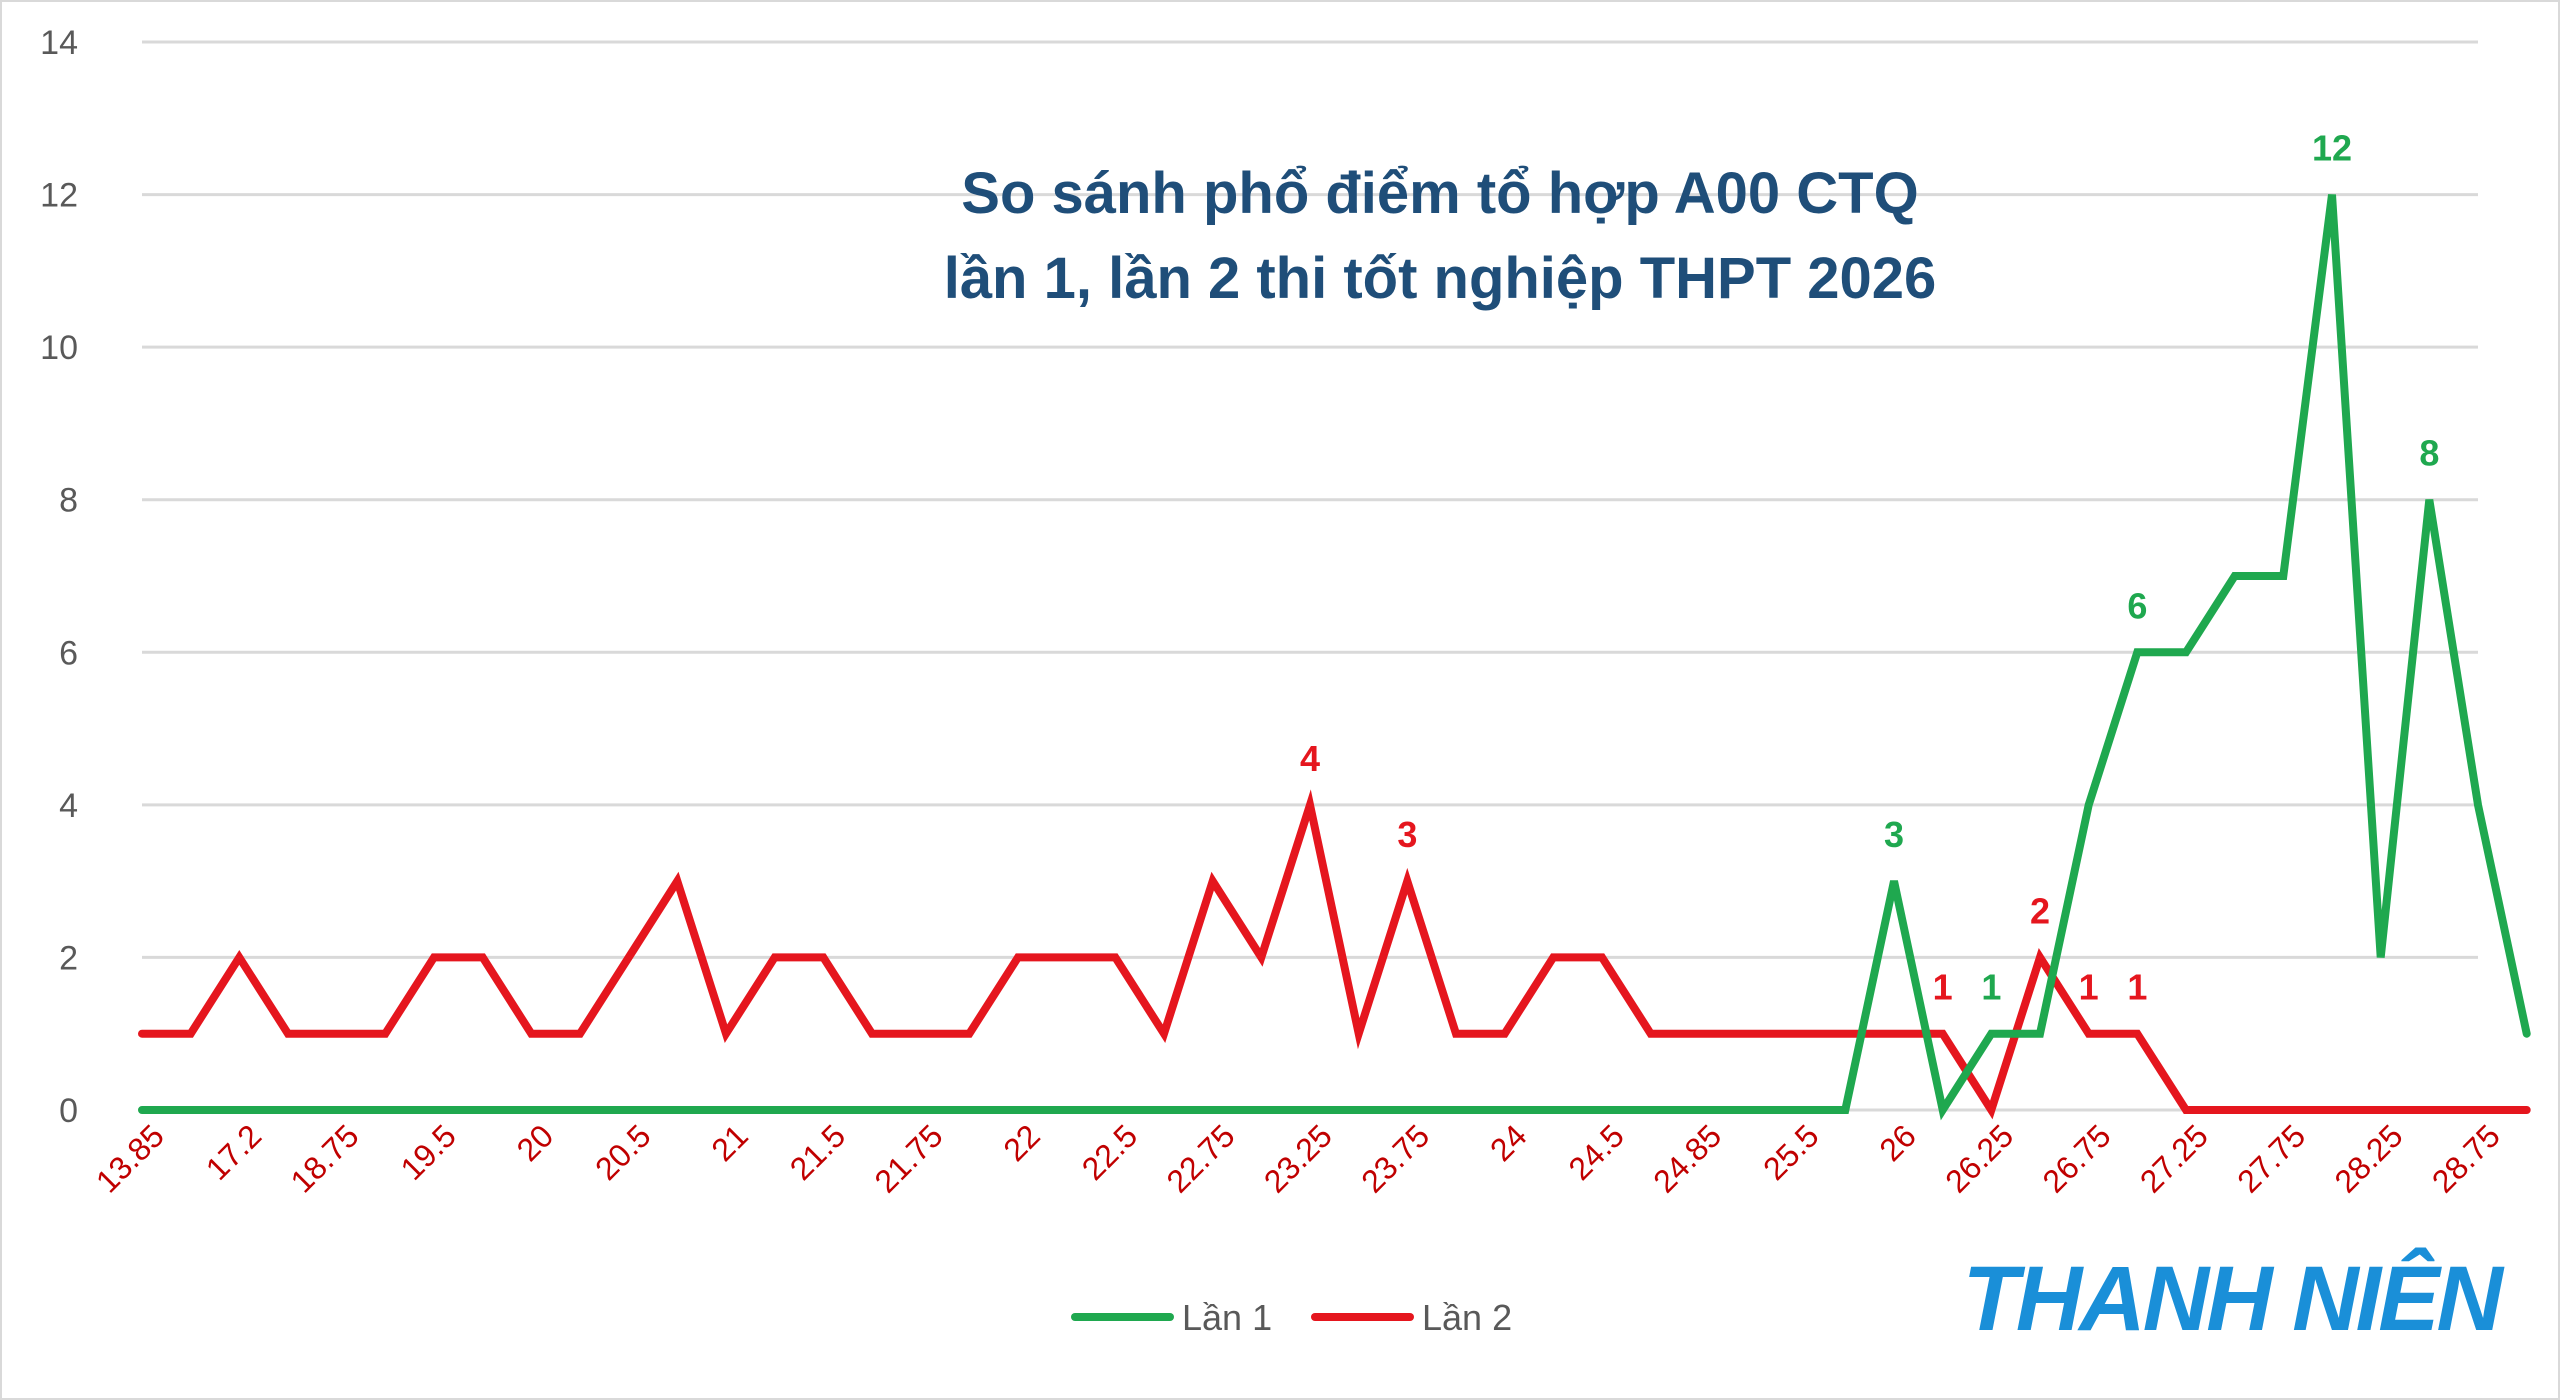 The image size is (2560, 1400). I want to click on x-tick-label: 19.5, so click(427, 1151).